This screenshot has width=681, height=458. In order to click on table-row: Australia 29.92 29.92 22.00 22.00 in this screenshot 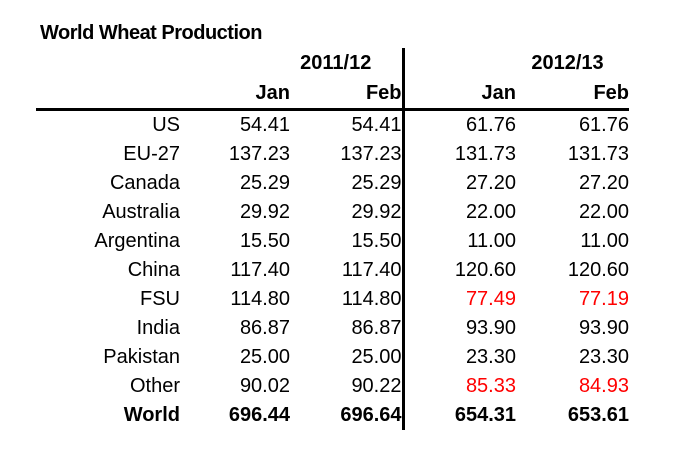, I will do `click(332, 212)`.